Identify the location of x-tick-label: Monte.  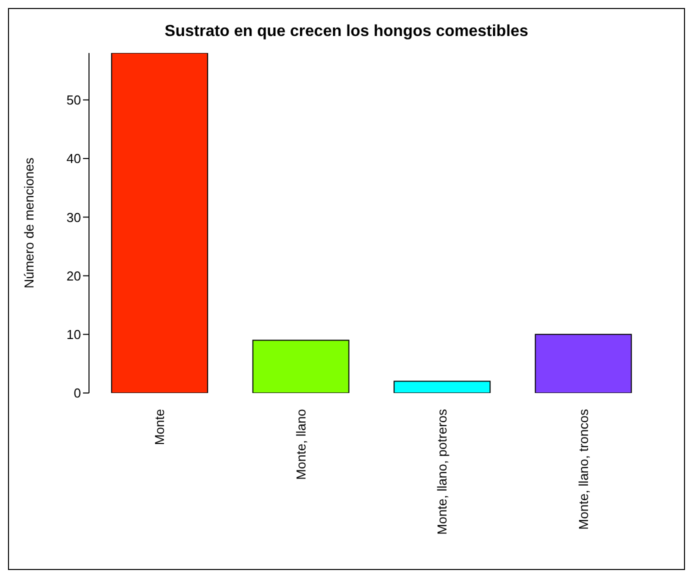
(160, 427).